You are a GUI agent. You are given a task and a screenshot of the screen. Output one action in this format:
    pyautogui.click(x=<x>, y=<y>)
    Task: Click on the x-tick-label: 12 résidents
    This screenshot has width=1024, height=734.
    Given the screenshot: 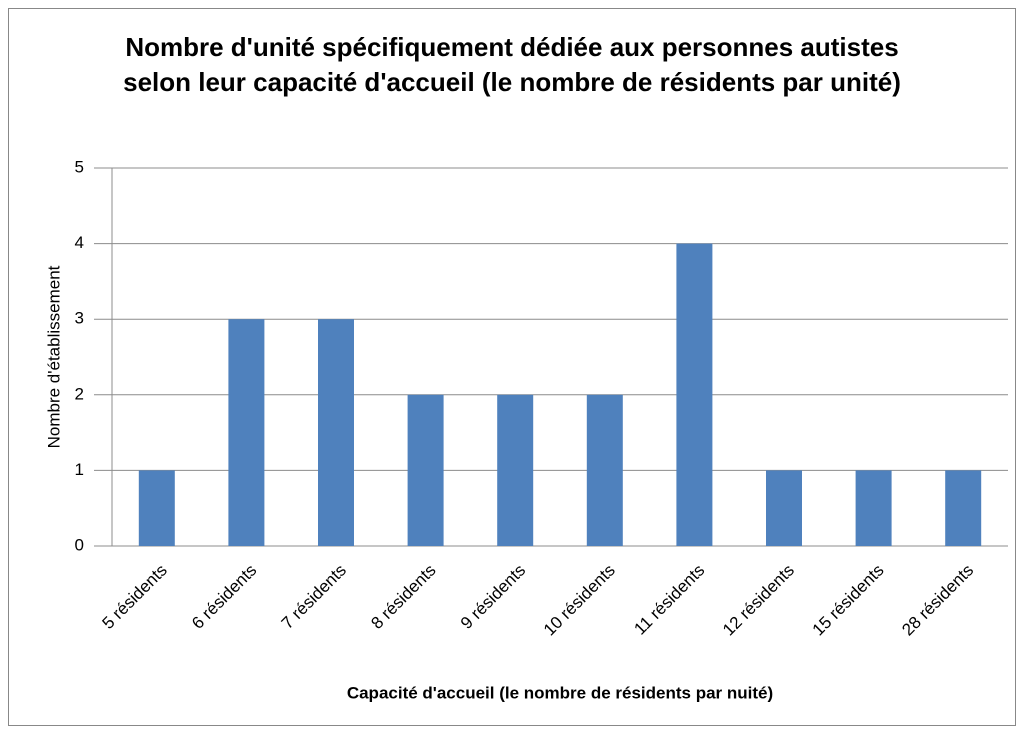 What is the action you would take?
    pyautogui.click(x=758, y=600)
    